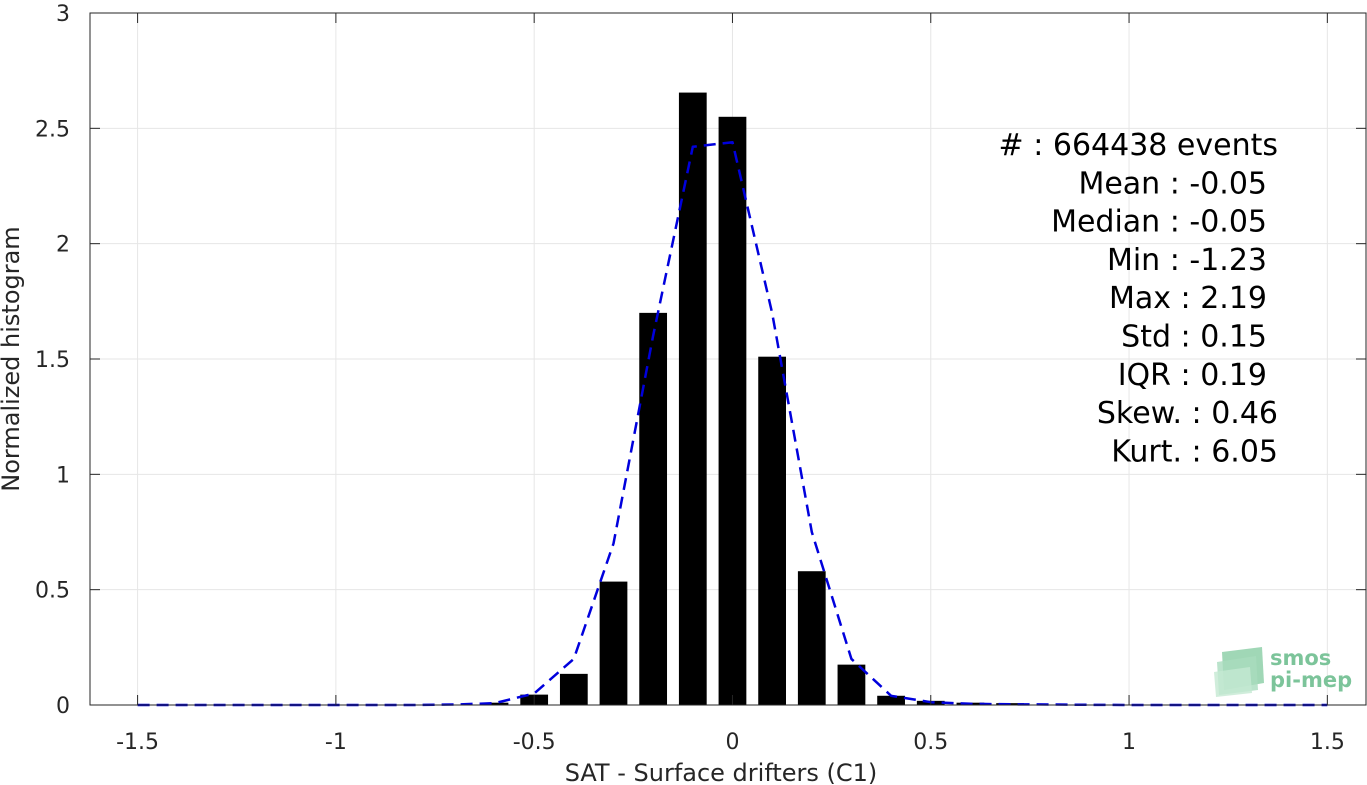  What do you see at coordinates (1194, 337) in the screenshot?
I see `stats-line: Std : 0.15` at bounding box center [1194, 337].